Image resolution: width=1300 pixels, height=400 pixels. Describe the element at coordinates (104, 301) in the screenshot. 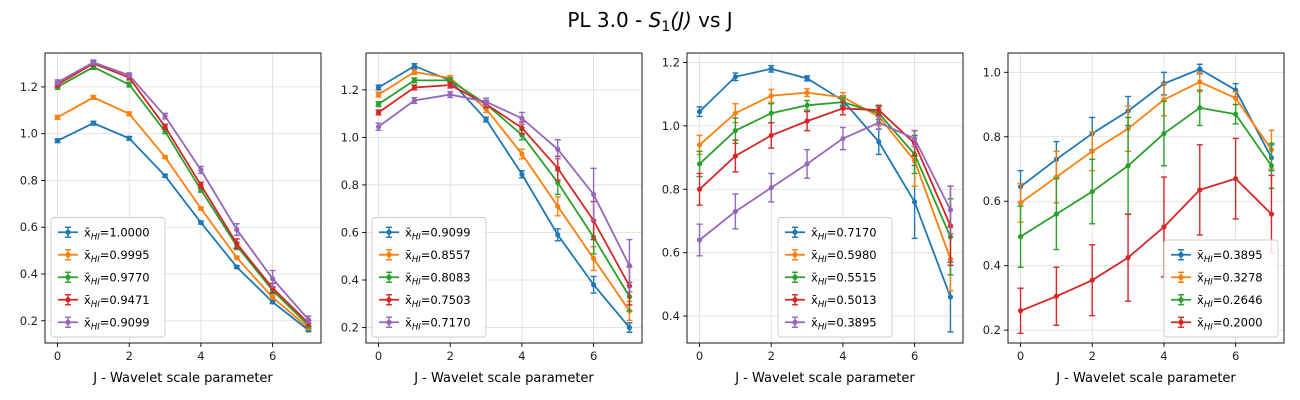

I see `legend-item: x̄HI=0.9471` at that location.